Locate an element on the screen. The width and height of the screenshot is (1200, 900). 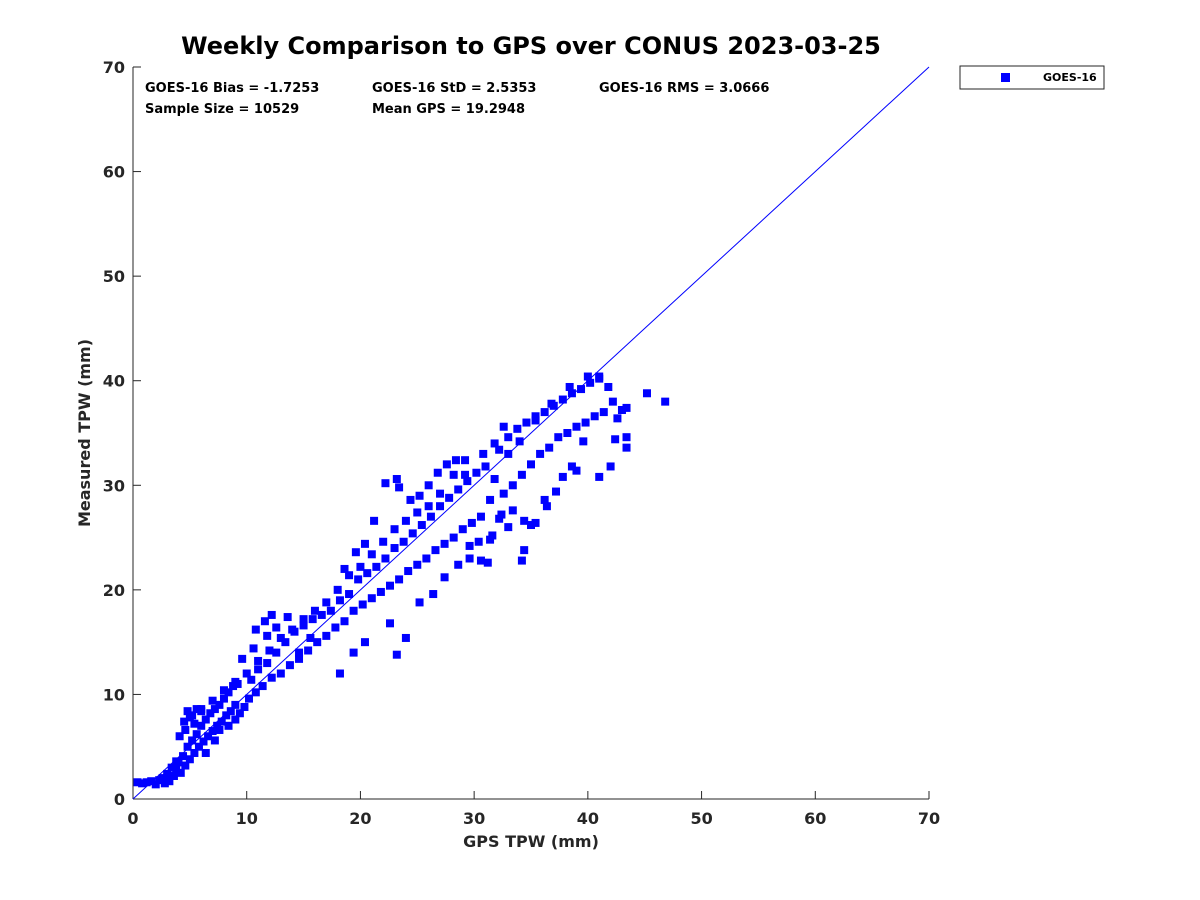
legend: GOES-16 is located at coordinates (1032, 77).